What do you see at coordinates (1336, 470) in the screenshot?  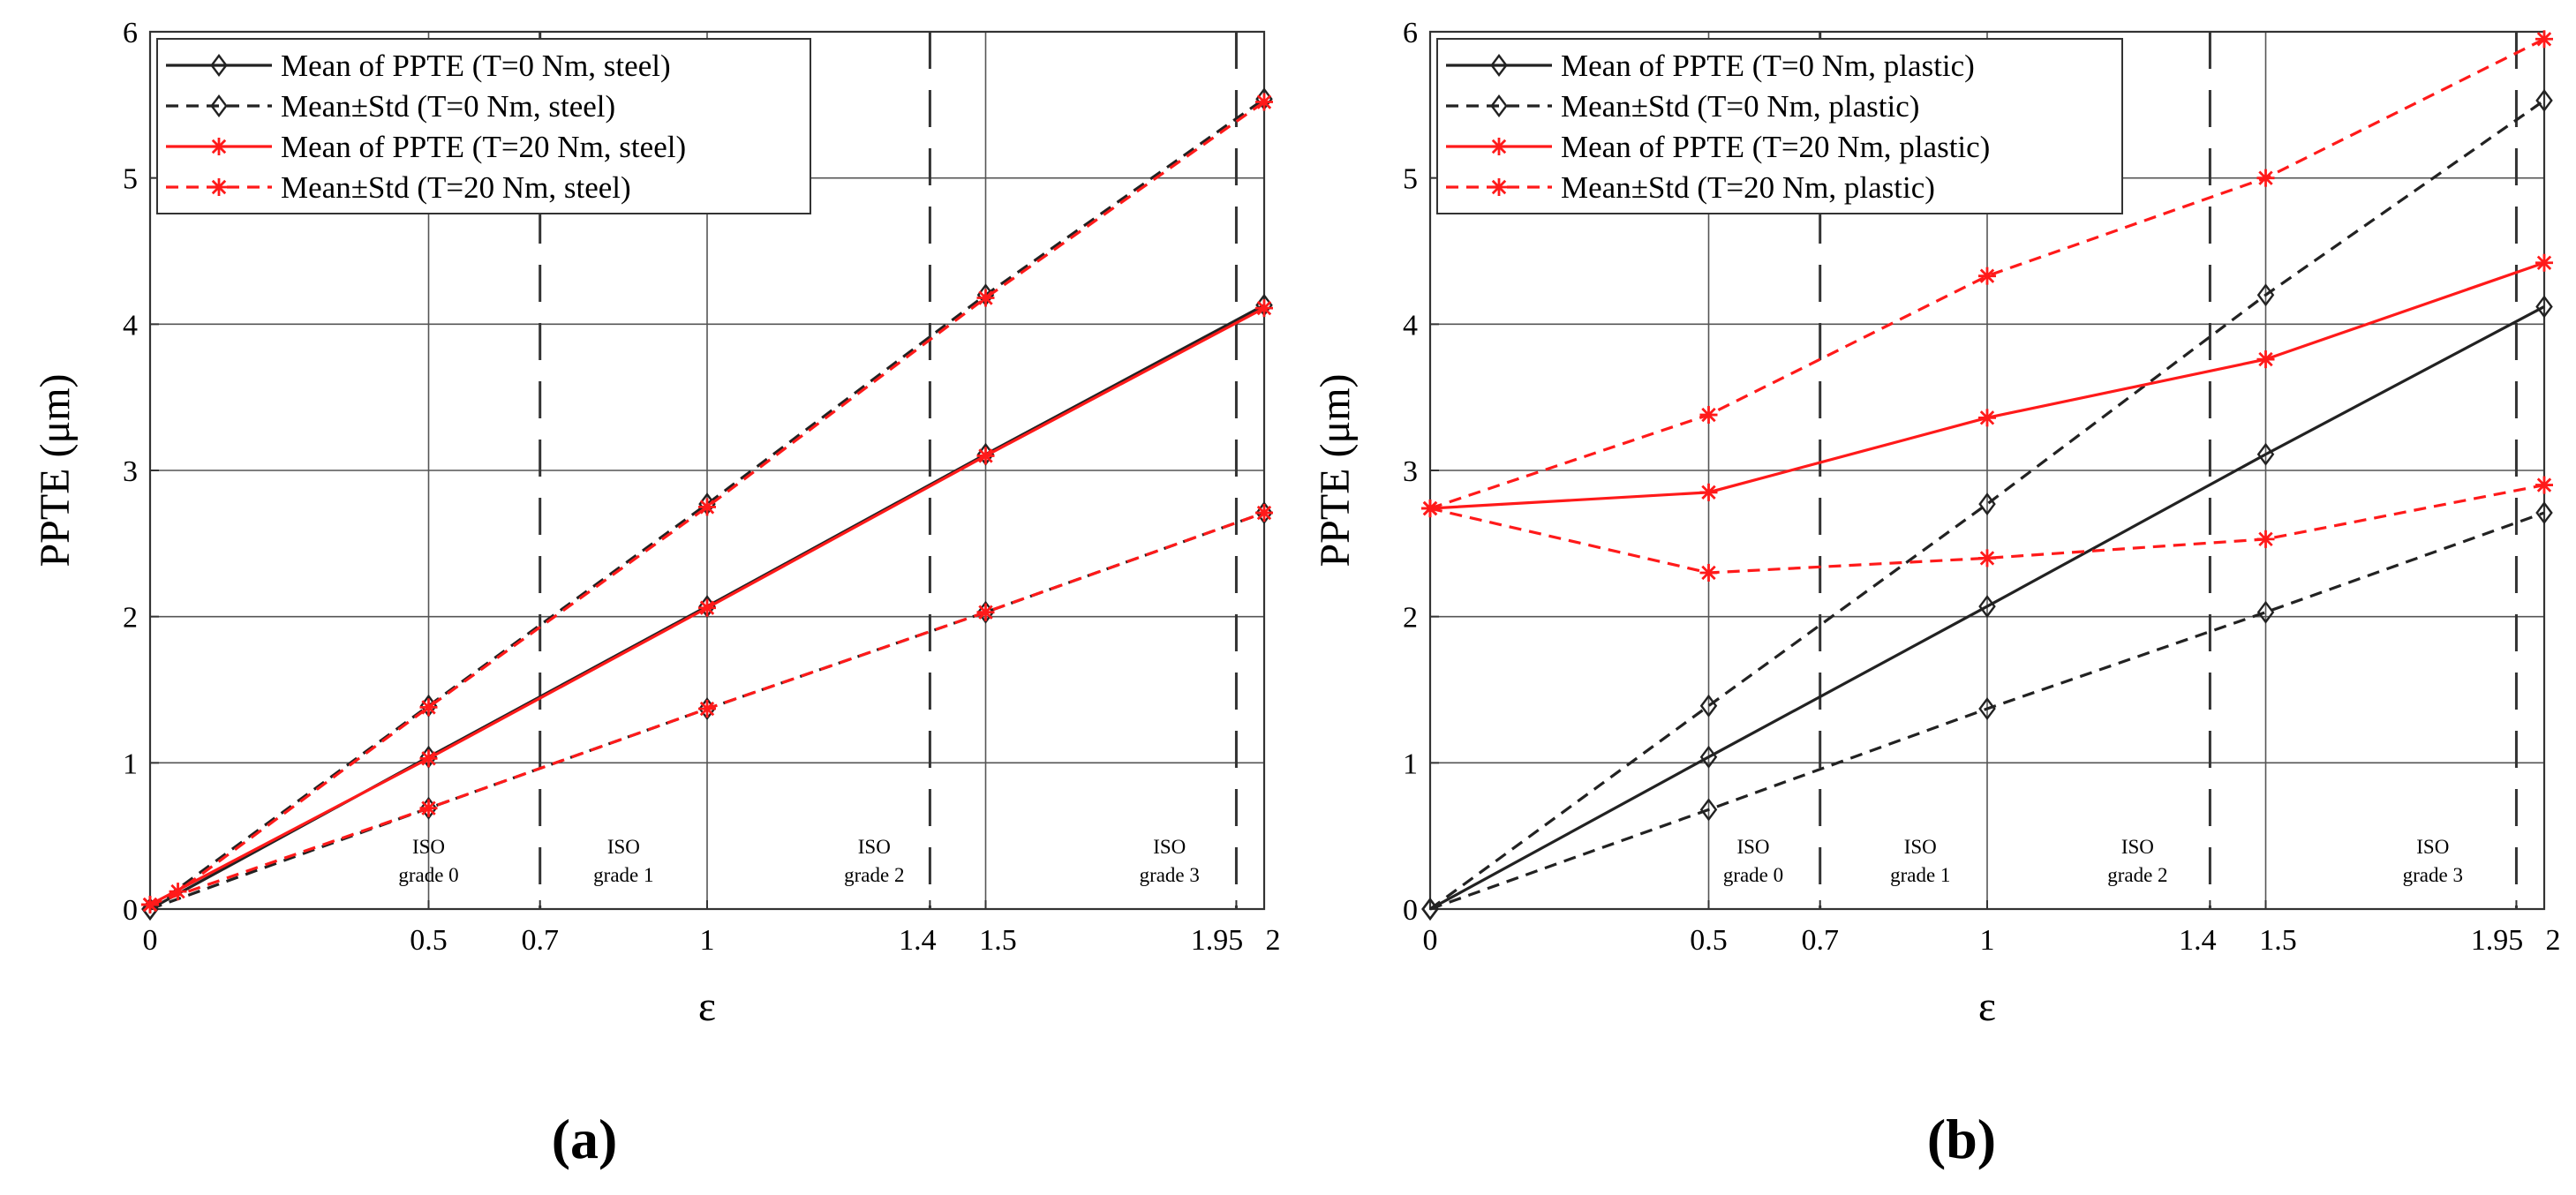 I see `y-axis-label: PPTE (μm)` at bounding box center [1336, 470].